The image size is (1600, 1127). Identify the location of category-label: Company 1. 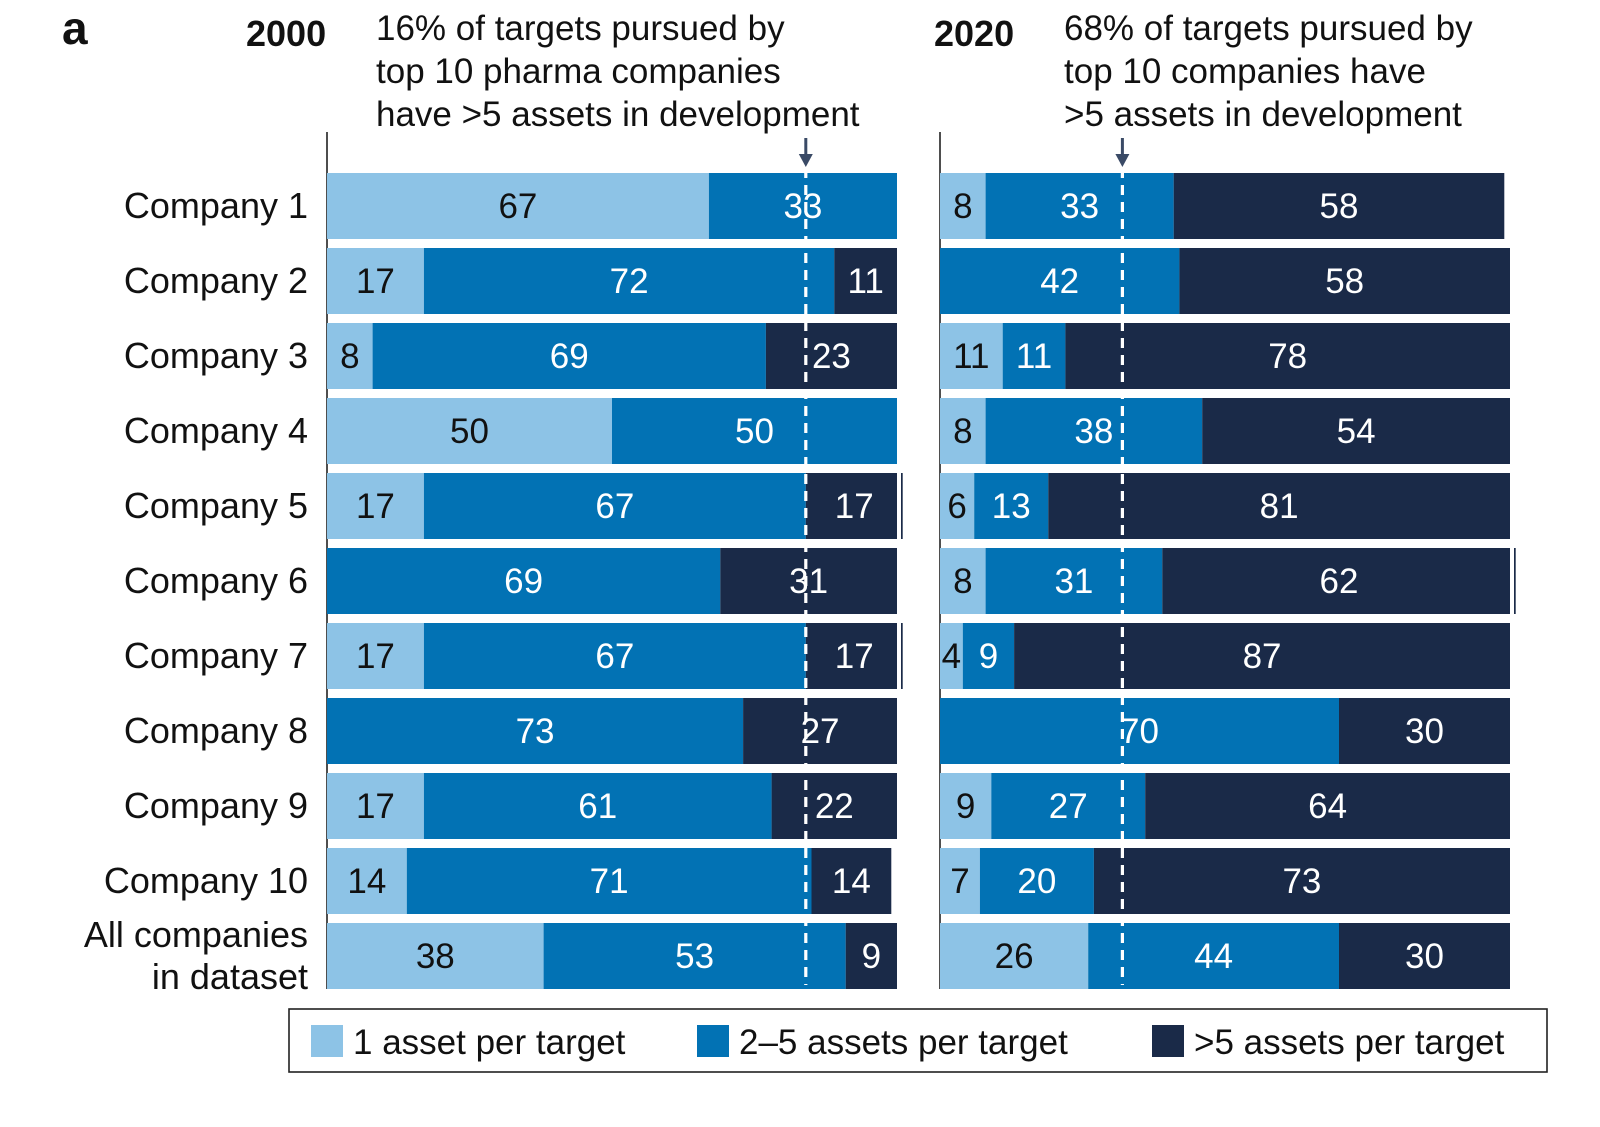
(216, 205).